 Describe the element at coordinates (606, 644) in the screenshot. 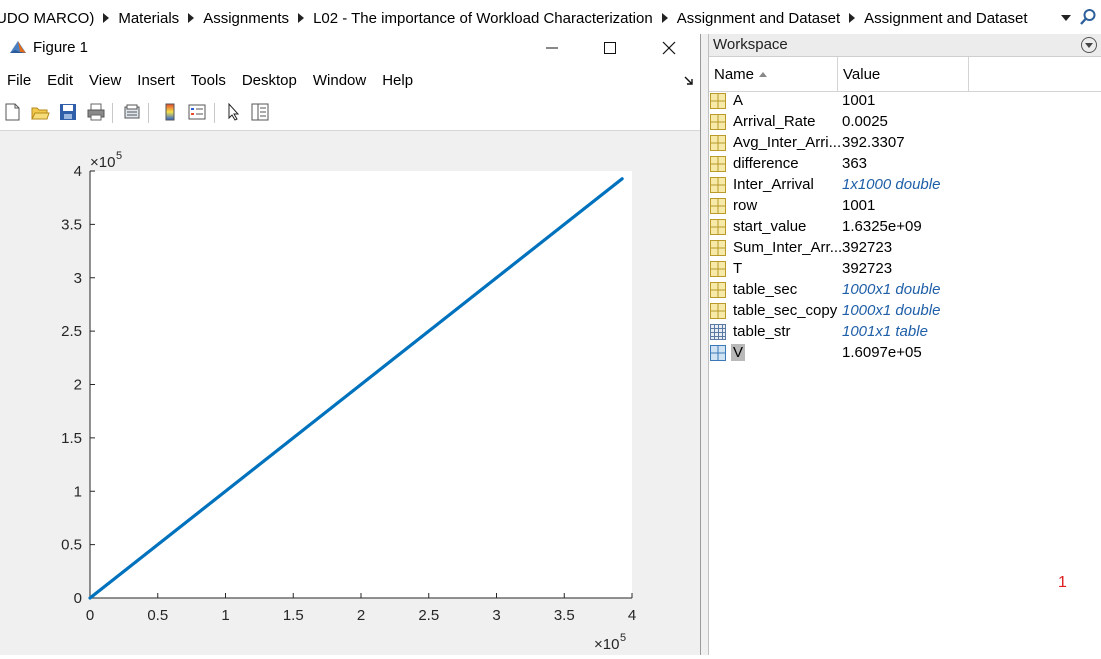

I see `x-exponent-label: ×10` at that location.